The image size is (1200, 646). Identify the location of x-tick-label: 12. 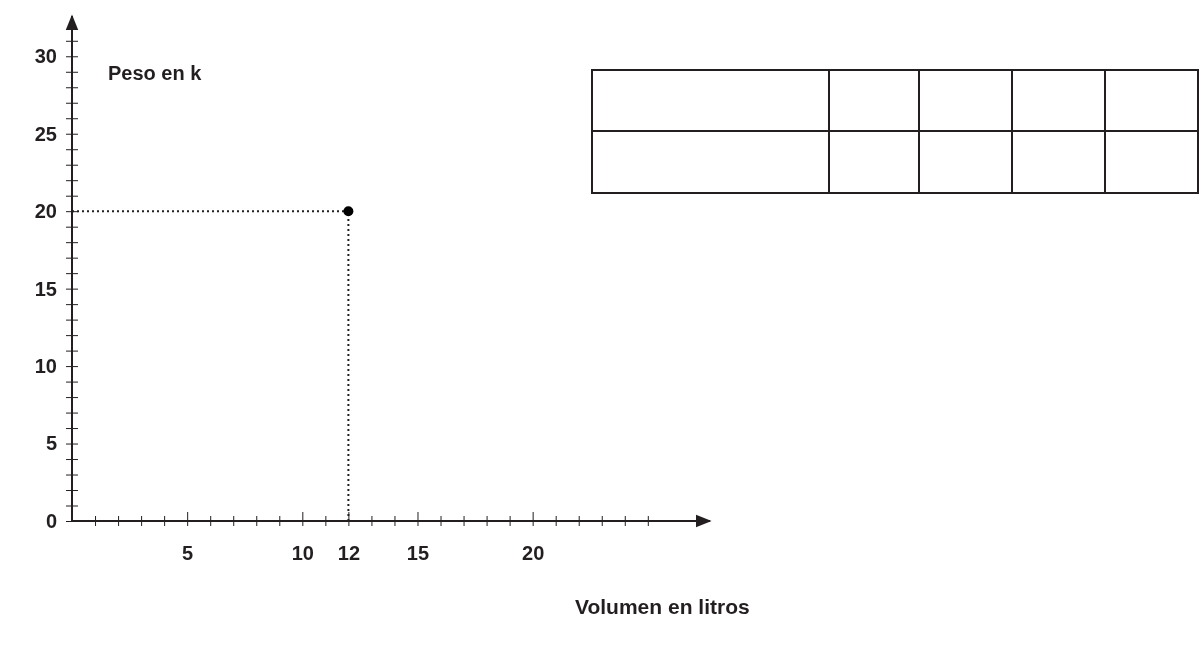
(349, 553).